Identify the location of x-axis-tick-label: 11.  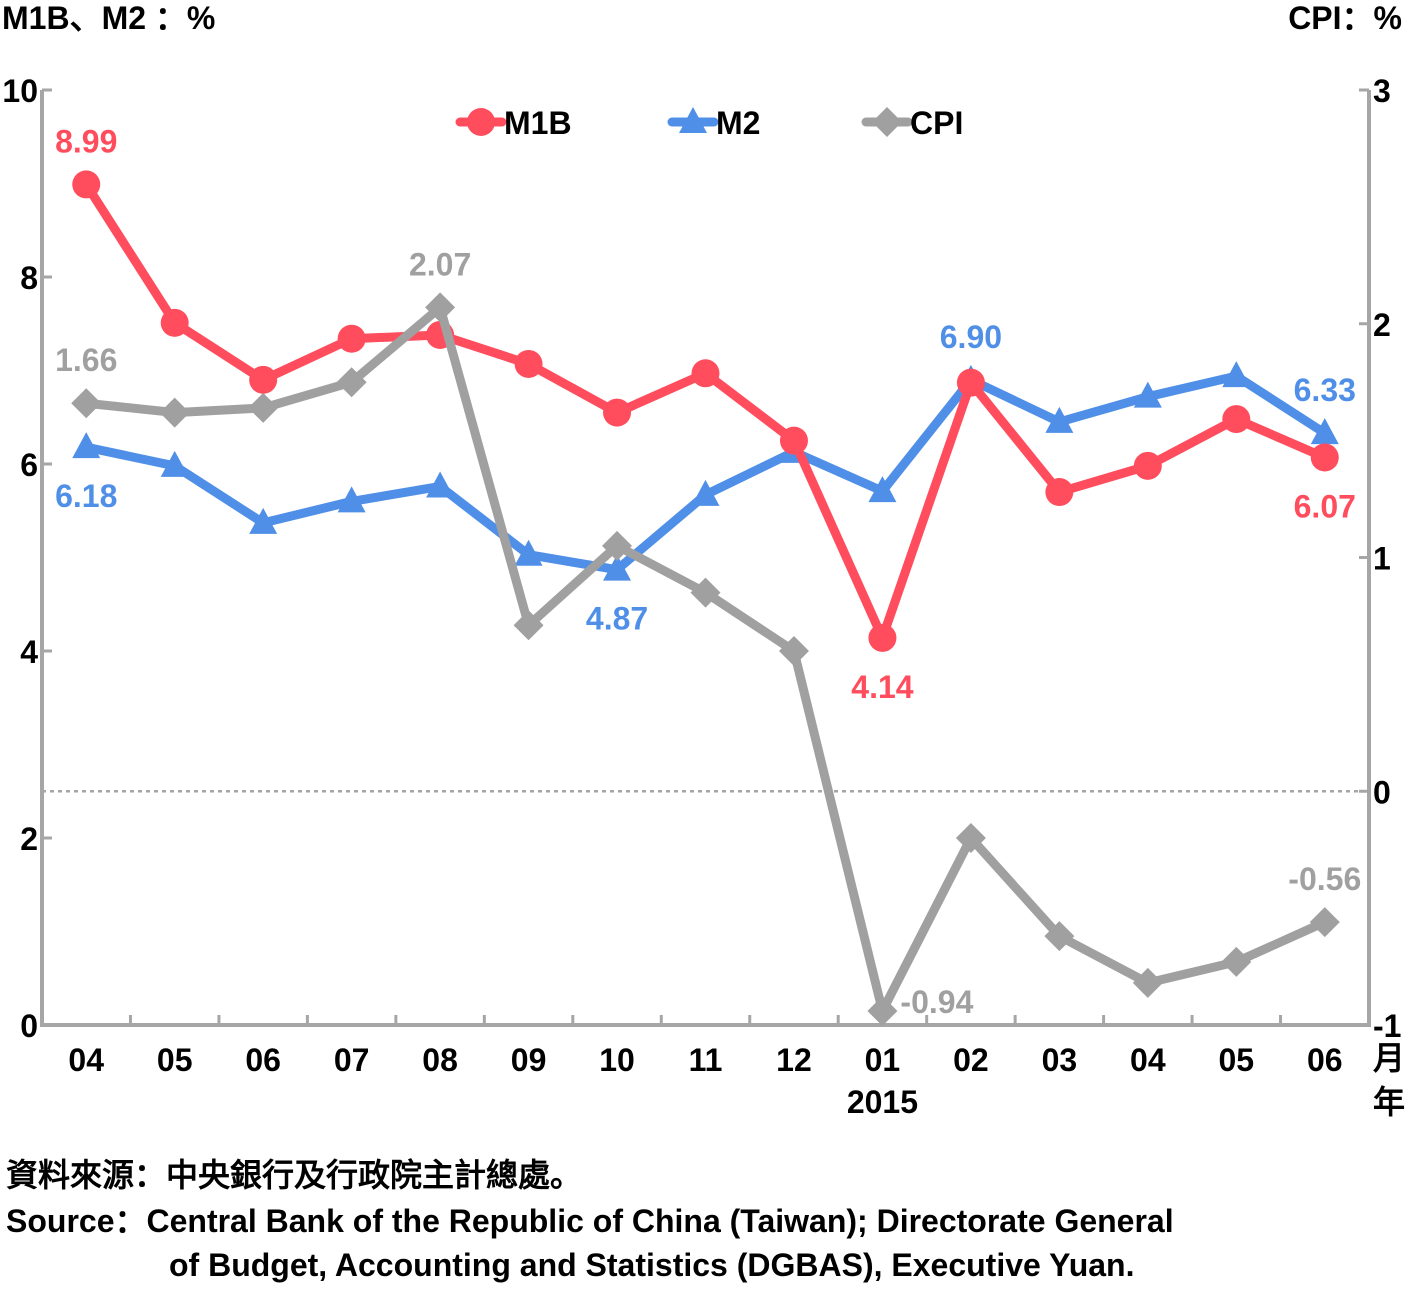
(706, 1060).